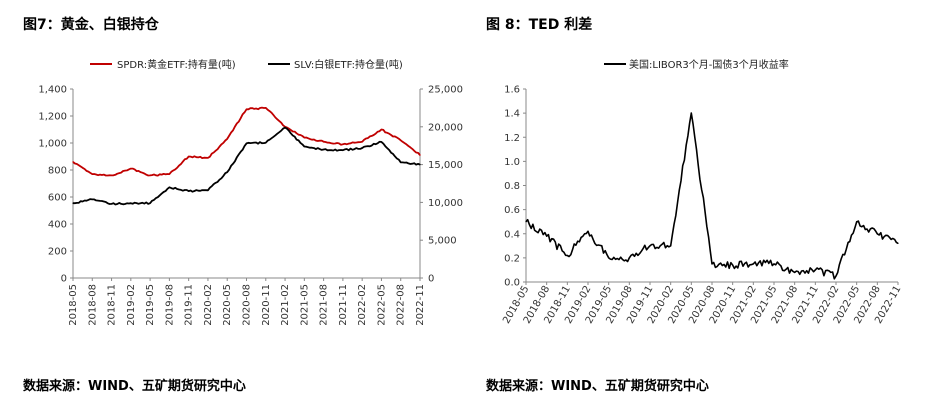  Describe the element at coordinates (52, 117) in the screenshot. I see `left-y-tick-label: 1,200` at that location.